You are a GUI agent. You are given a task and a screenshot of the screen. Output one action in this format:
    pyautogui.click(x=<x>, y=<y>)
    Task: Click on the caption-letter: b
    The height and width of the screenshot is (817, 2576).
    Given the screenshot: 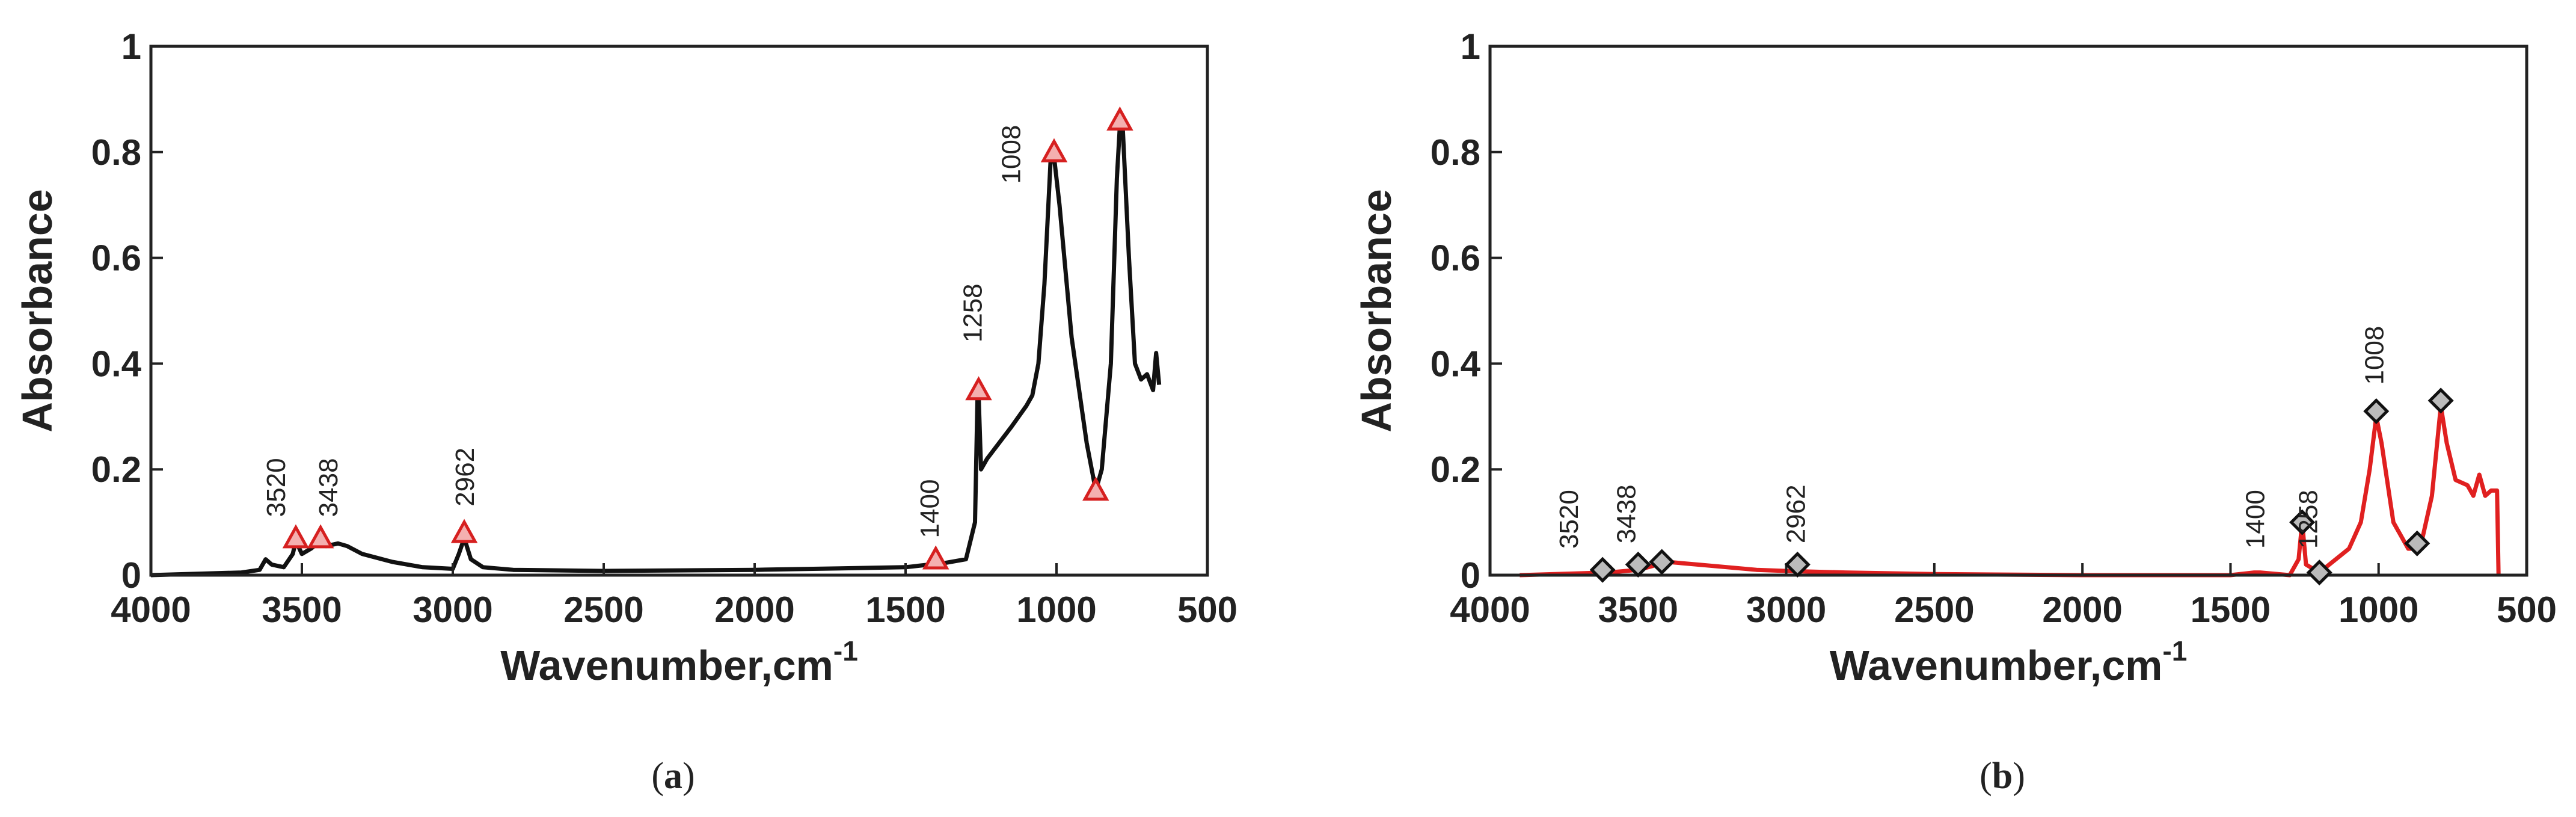 What is the action you would take?
    pyautogui.click(x=2002, y=776)
    